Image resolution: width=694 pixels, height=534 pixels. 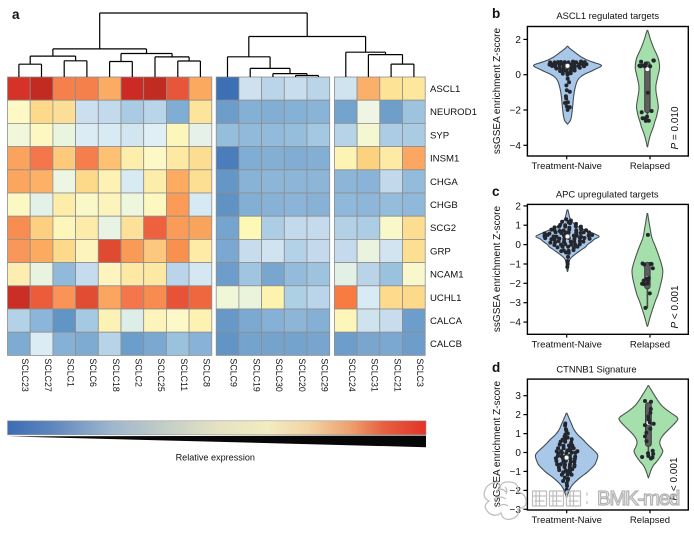 What do you see at coordinates (444, 205) in the screenshot?
I see `svg-text: CHGB` at bounding box center [444, 205].